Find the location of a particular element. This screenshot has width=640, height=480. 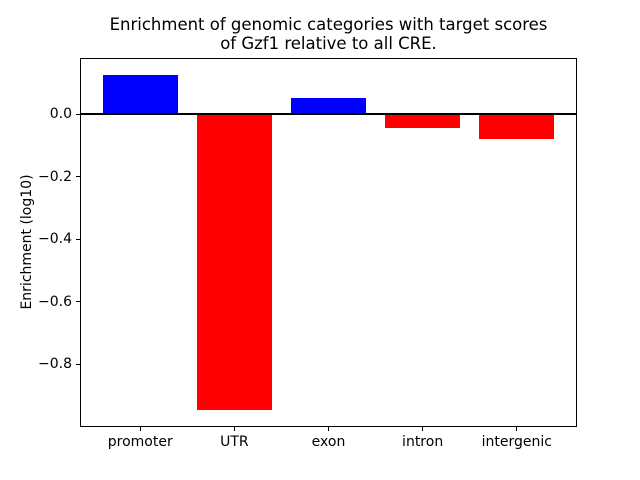

y-tick-label: −0.4 is located at coordinates (55, 239).